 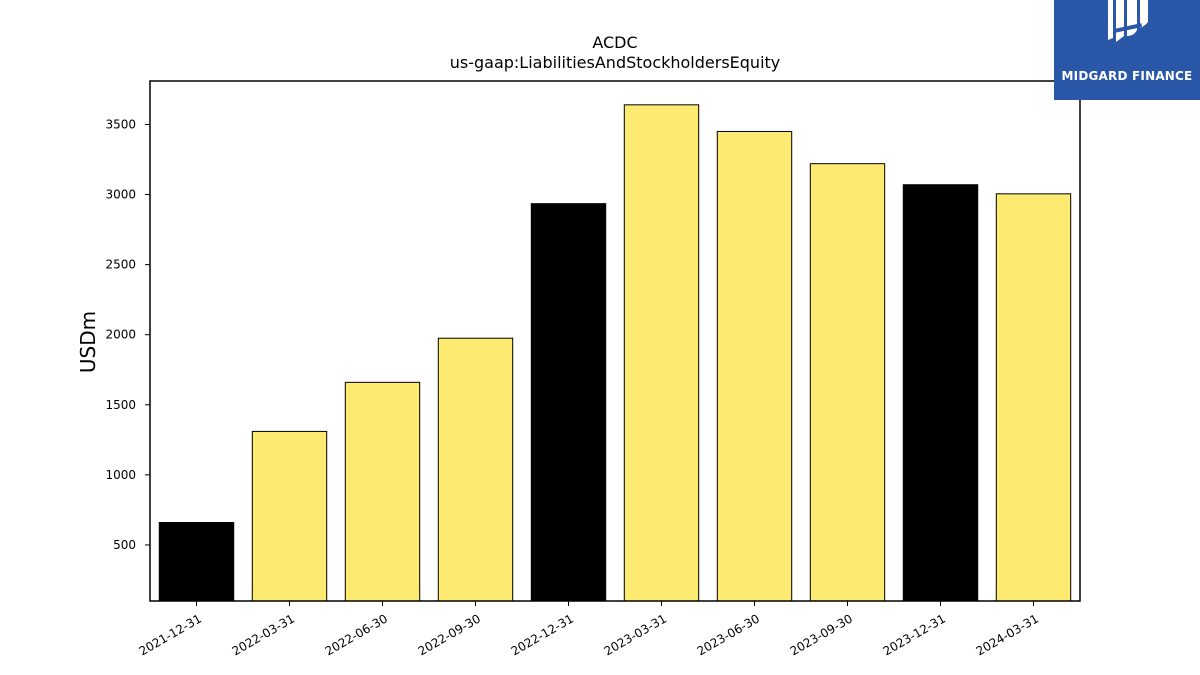 I want to click on y-tick-label: 3000, so click(x=120, y=195).